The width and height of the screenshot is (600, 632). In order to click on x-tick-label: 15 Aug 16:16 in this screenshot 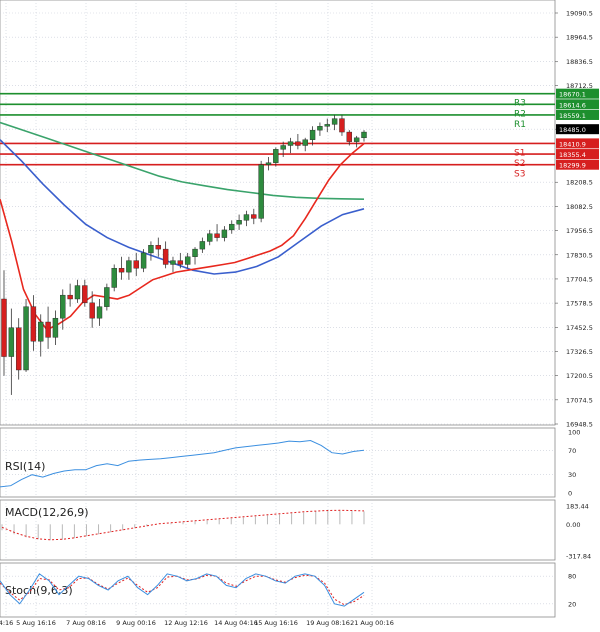, I will do `click(276, 623)`.